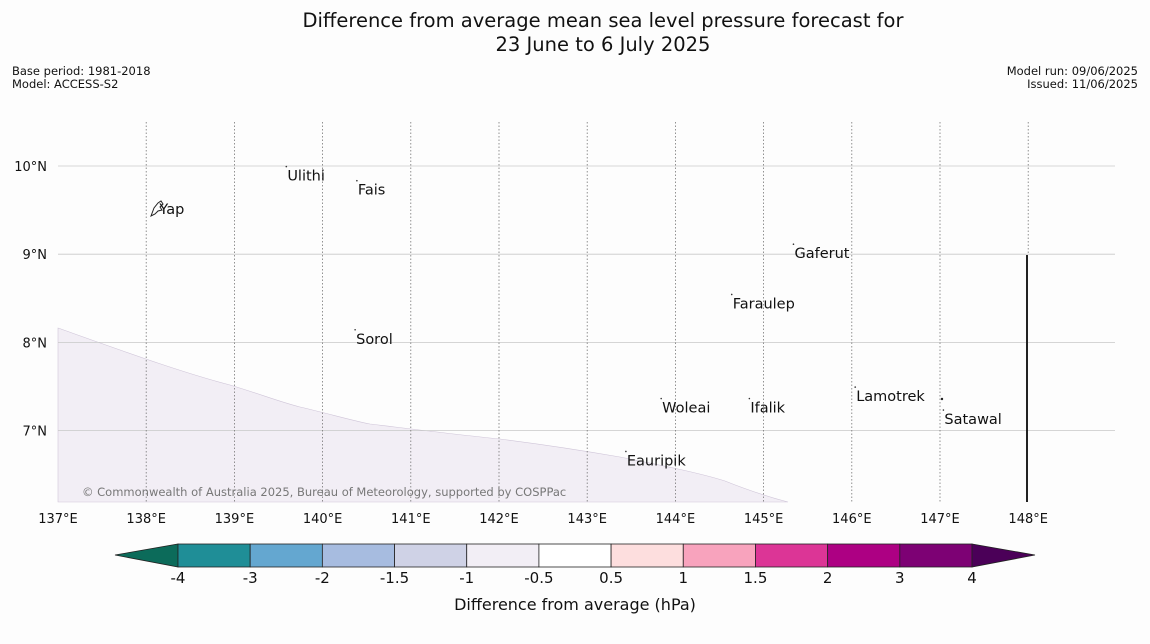 The height and width of the screenshot is (644, 1150). Describe the element at coordinates (767, 409) in the screenshot. I see `place-label-ifalik: Ifalik` at that location.